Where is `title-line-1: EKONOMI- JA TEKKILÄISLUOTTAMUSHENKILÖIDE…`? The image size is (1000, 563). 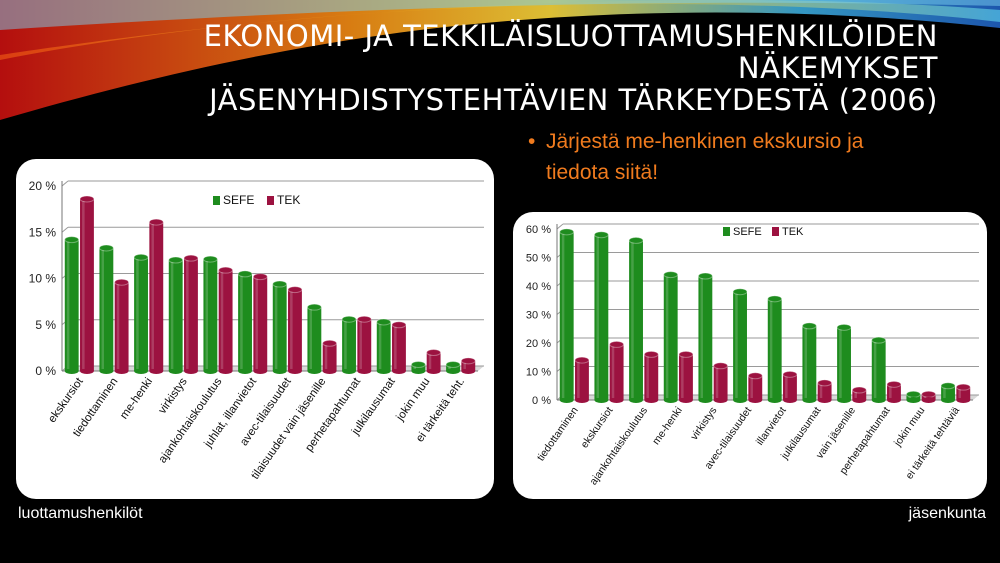 title-line-1: EKONOMI- JA TEKKILÄISLUOTTAMUSHENKILÖIDE… is located at coordinates (570, 52).